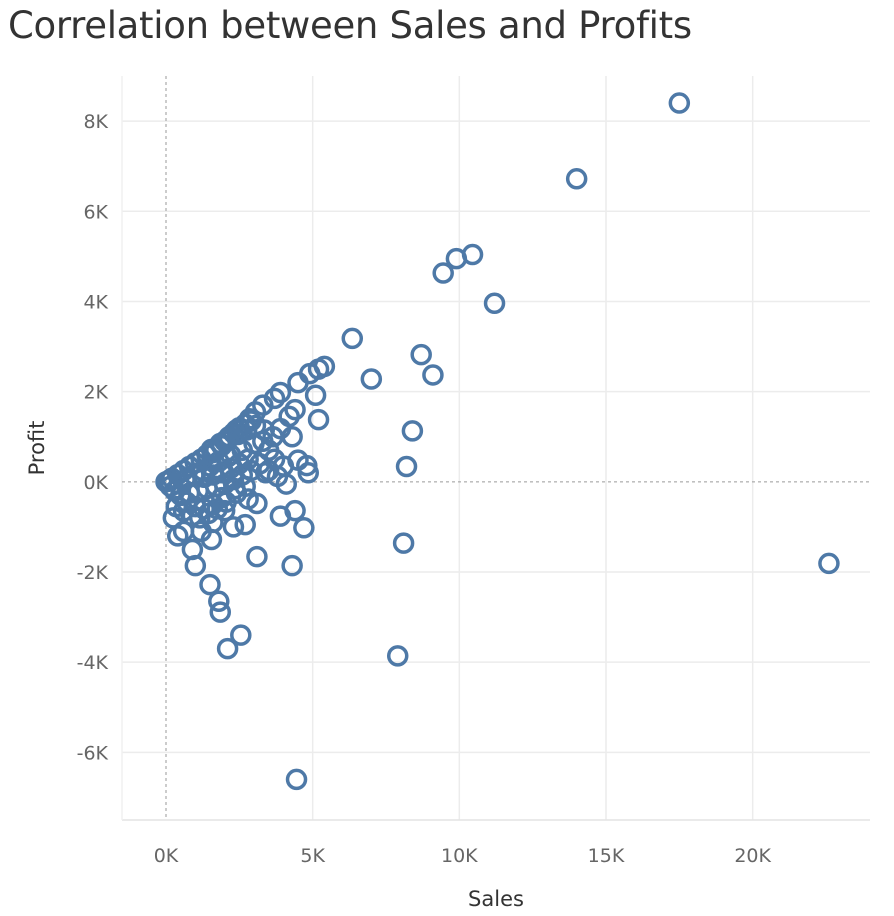  Describe the element at coordinates (166, 856) in the screenshot. I see `x-tick-label: 0K` at that location.